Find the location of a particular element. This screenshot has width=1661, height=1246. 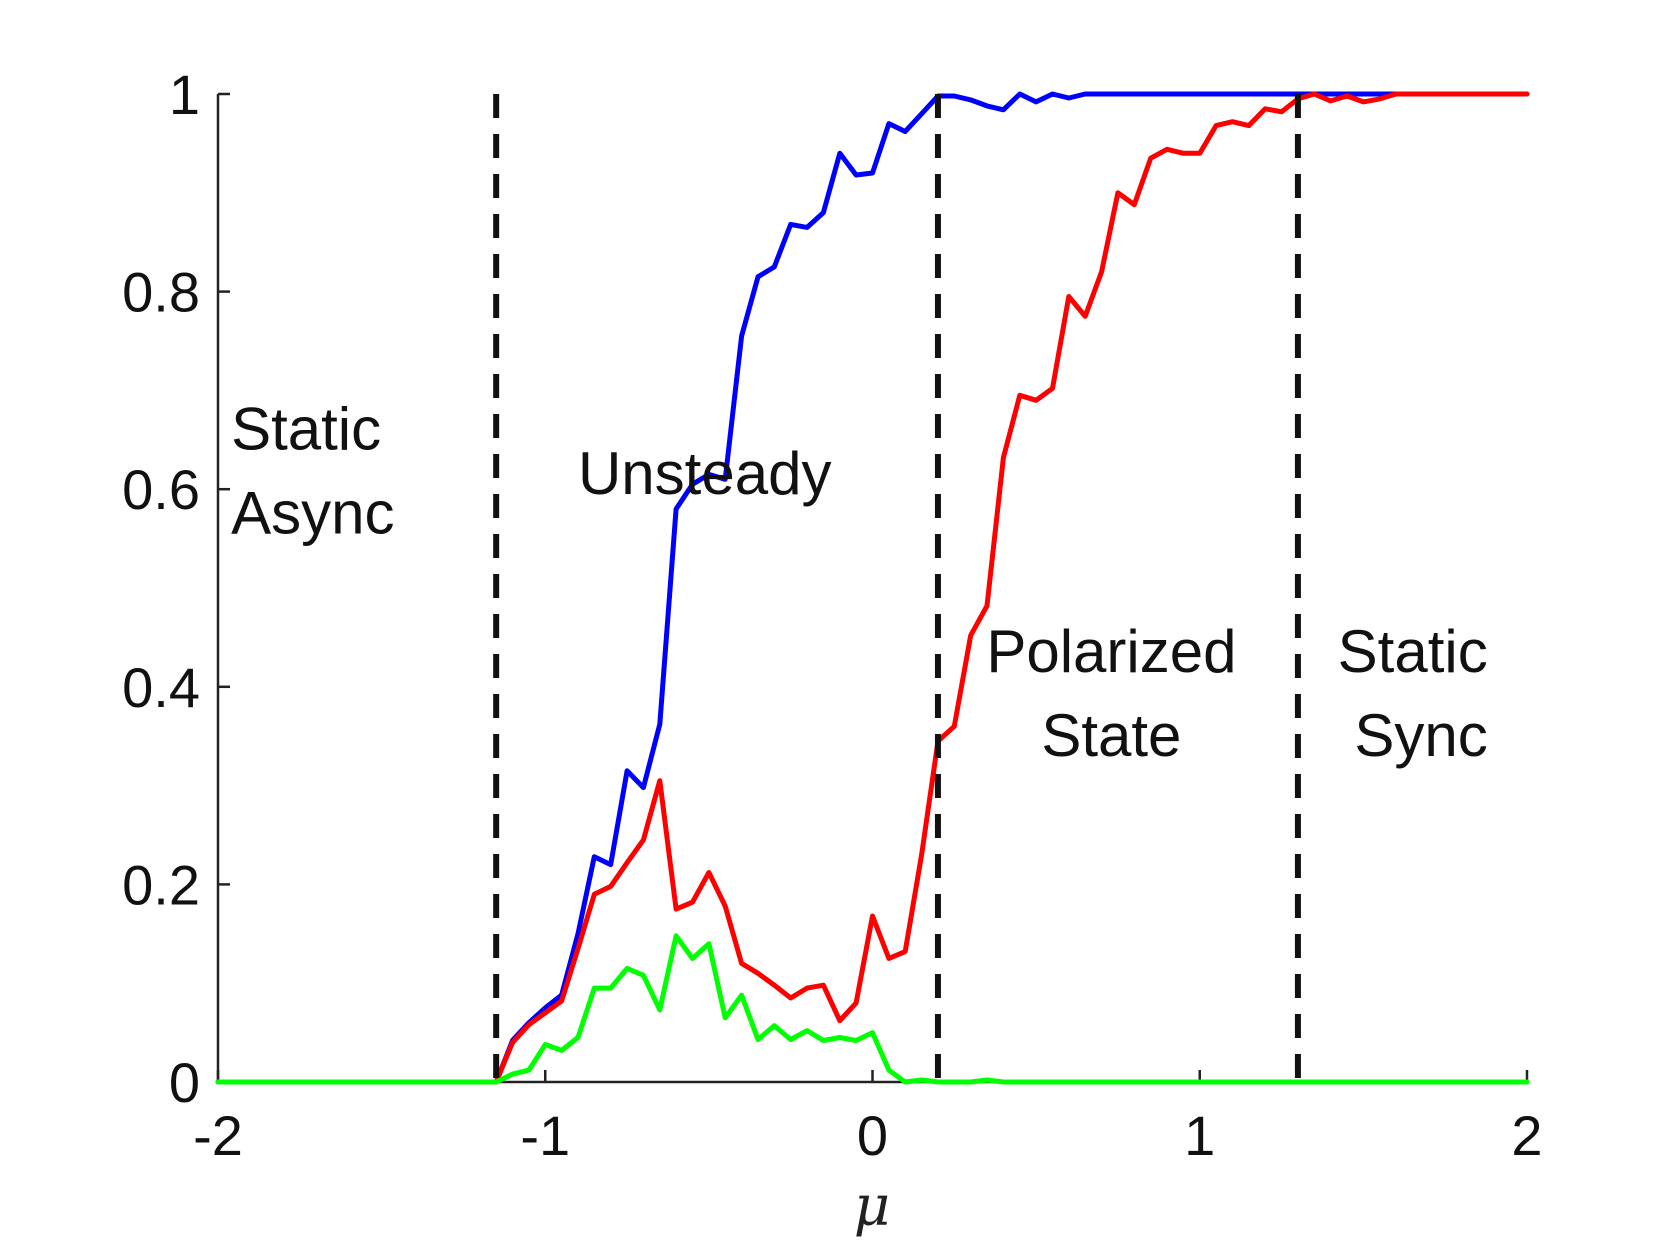

y-tick-label: 0.2 is located at coordinates (161, 884).